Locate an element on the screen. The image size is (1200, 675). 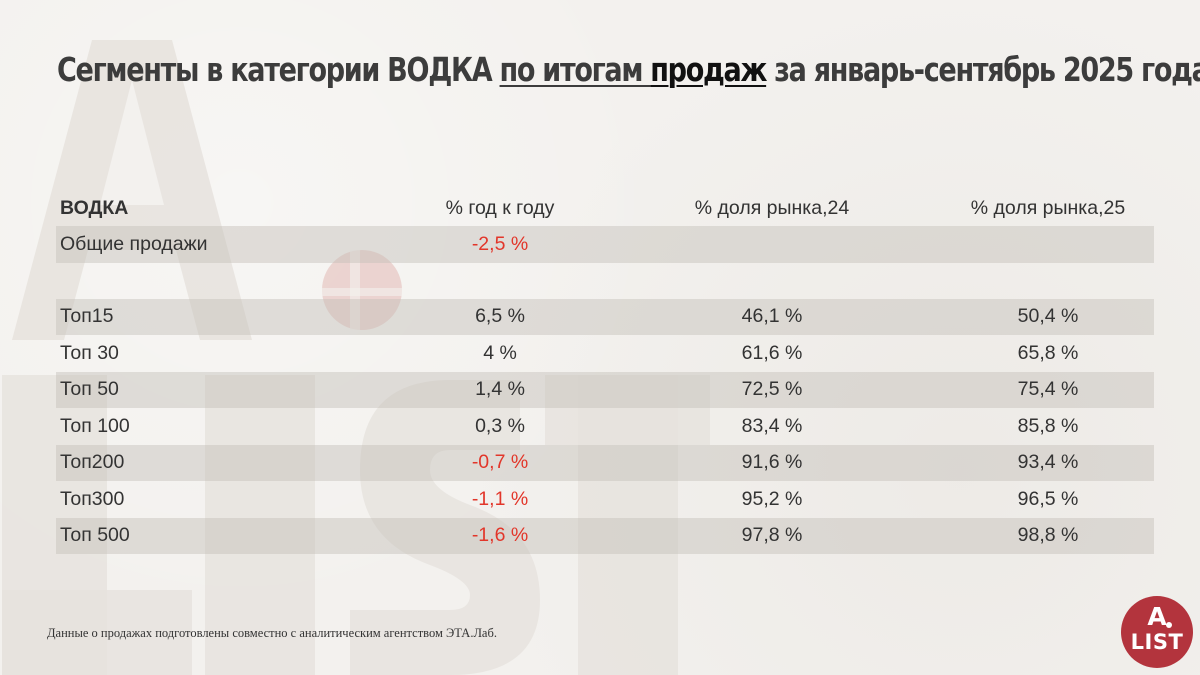
row-yoy: 1,4 % is located at coordinates (500, 389).